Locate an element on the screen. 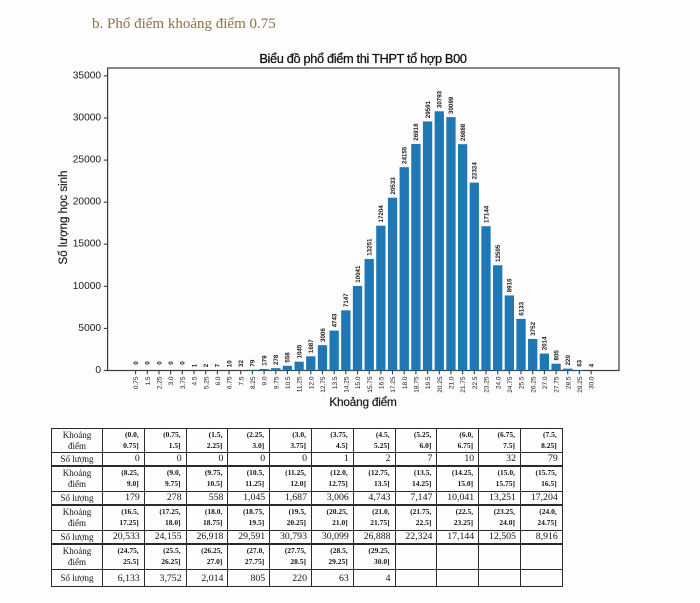 This screenshot has height=603, width=700. svg-text: 30.0 is located at coordinates (592, 382).